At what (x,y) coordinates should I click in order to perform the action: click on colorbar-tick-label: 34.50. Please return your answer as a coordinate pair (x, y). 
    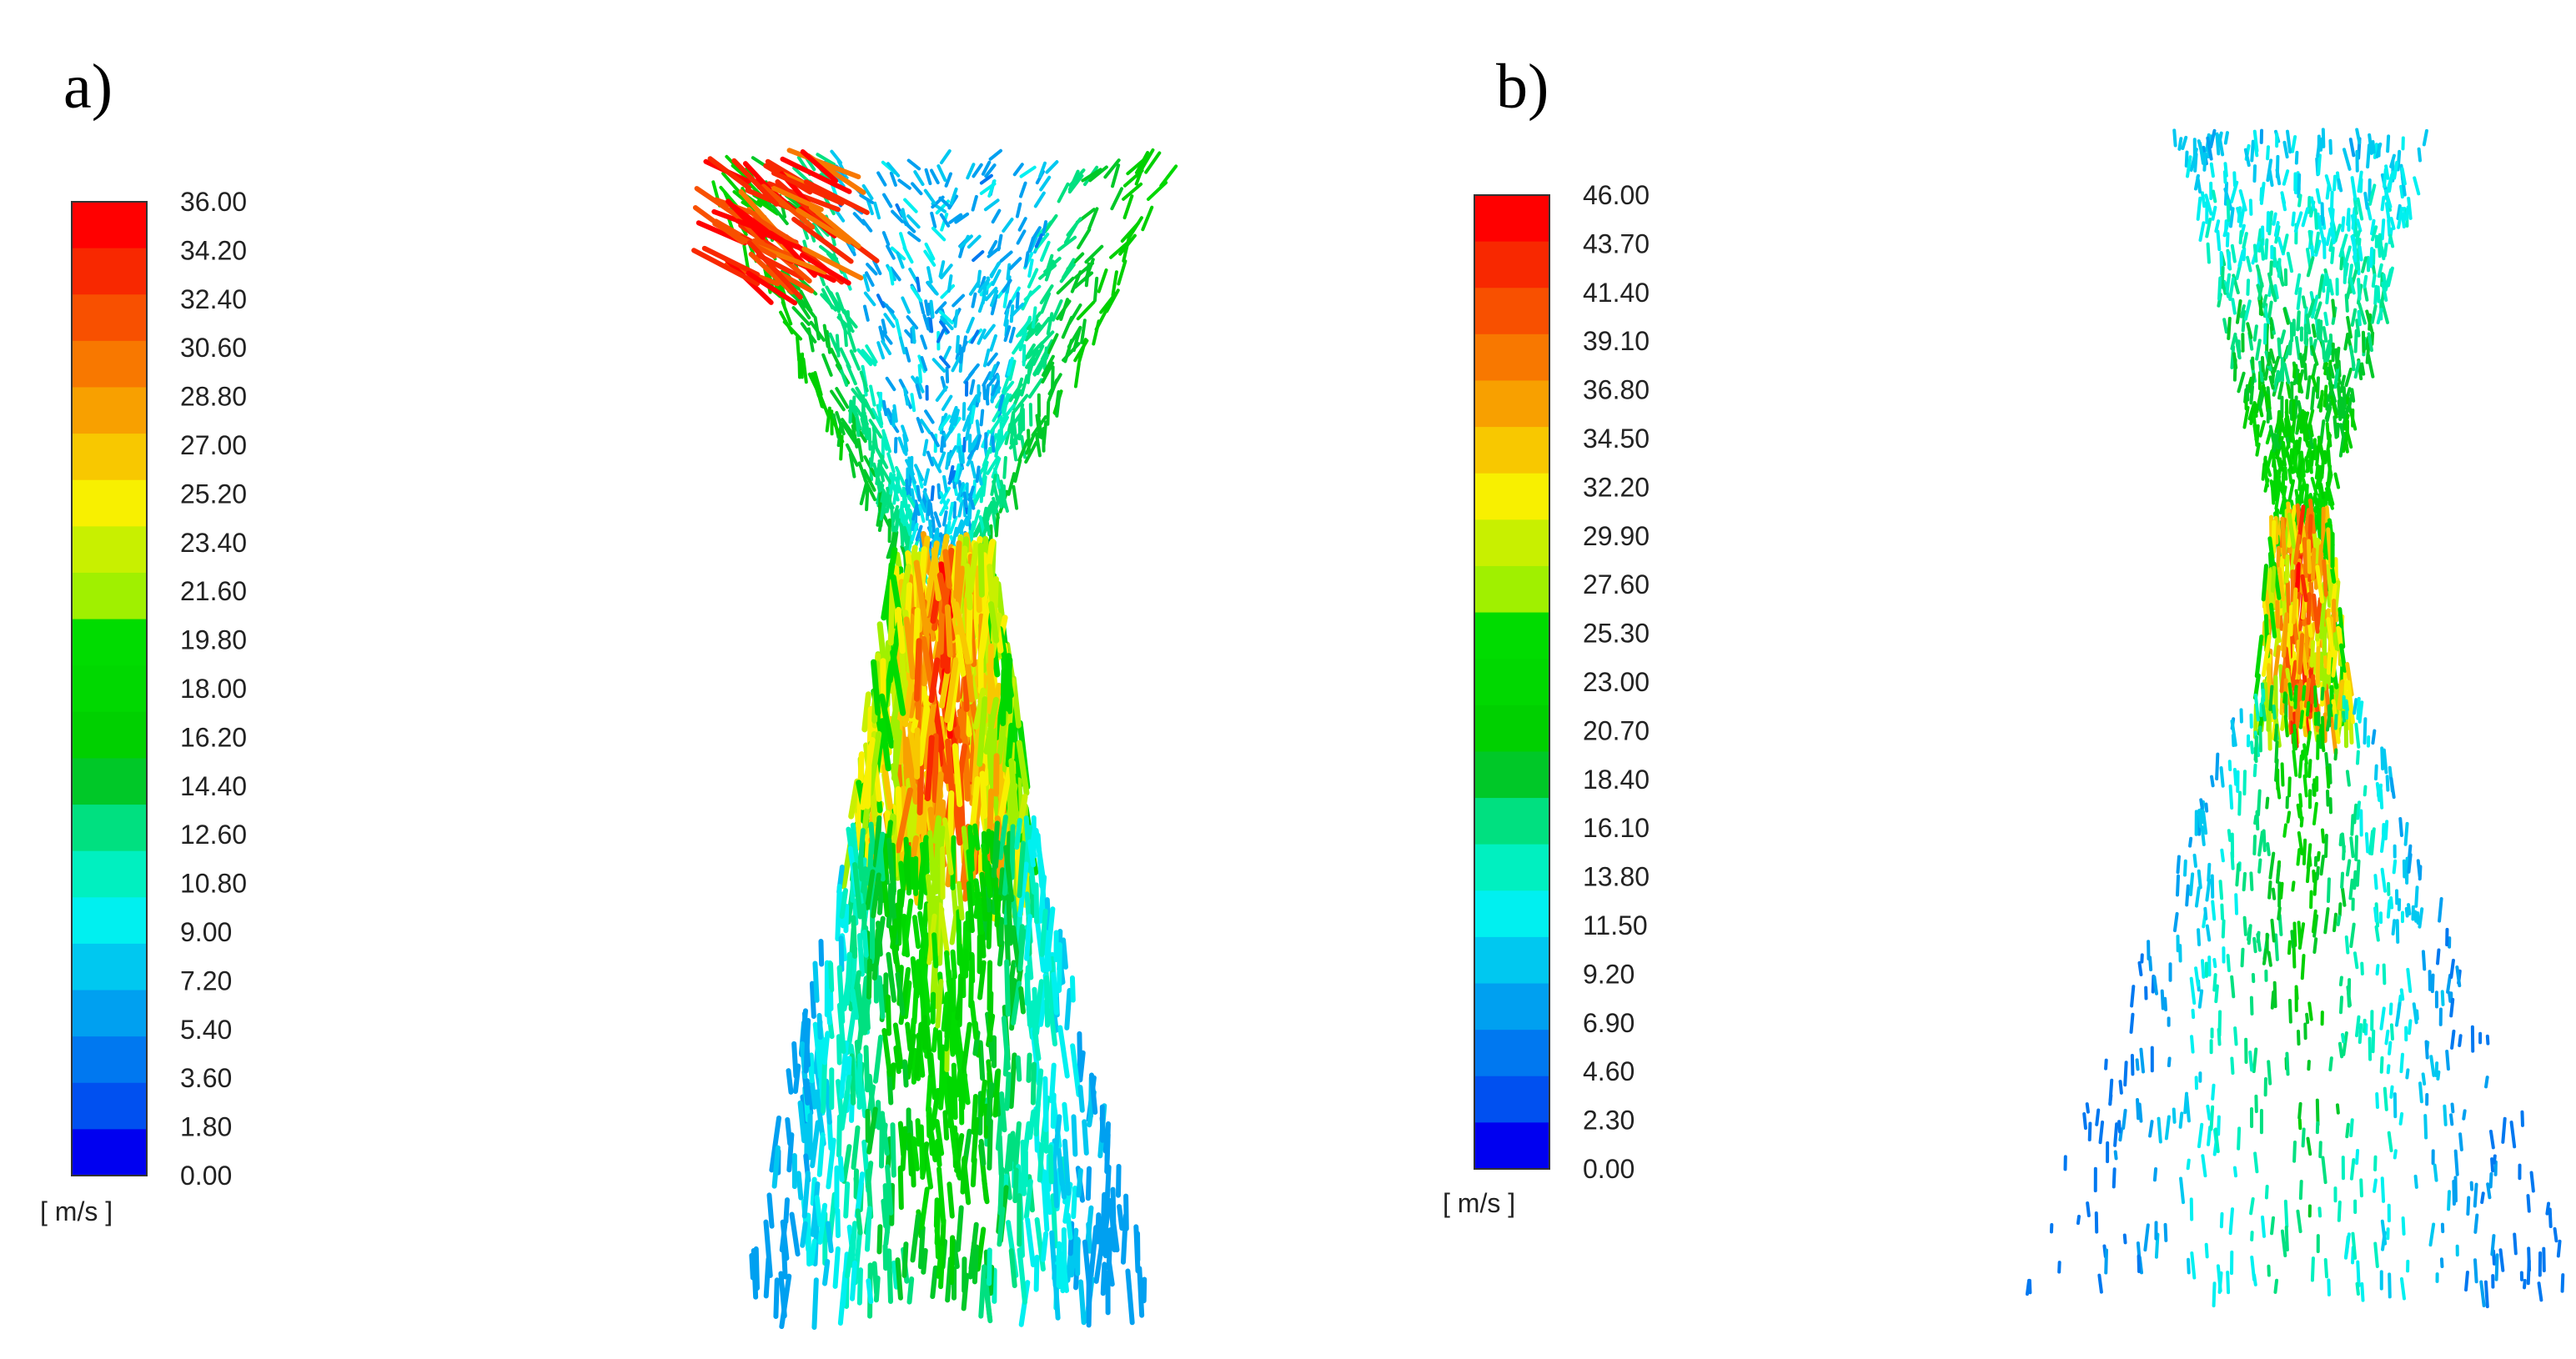
    Looking at the image, I should click on (1616, 439).